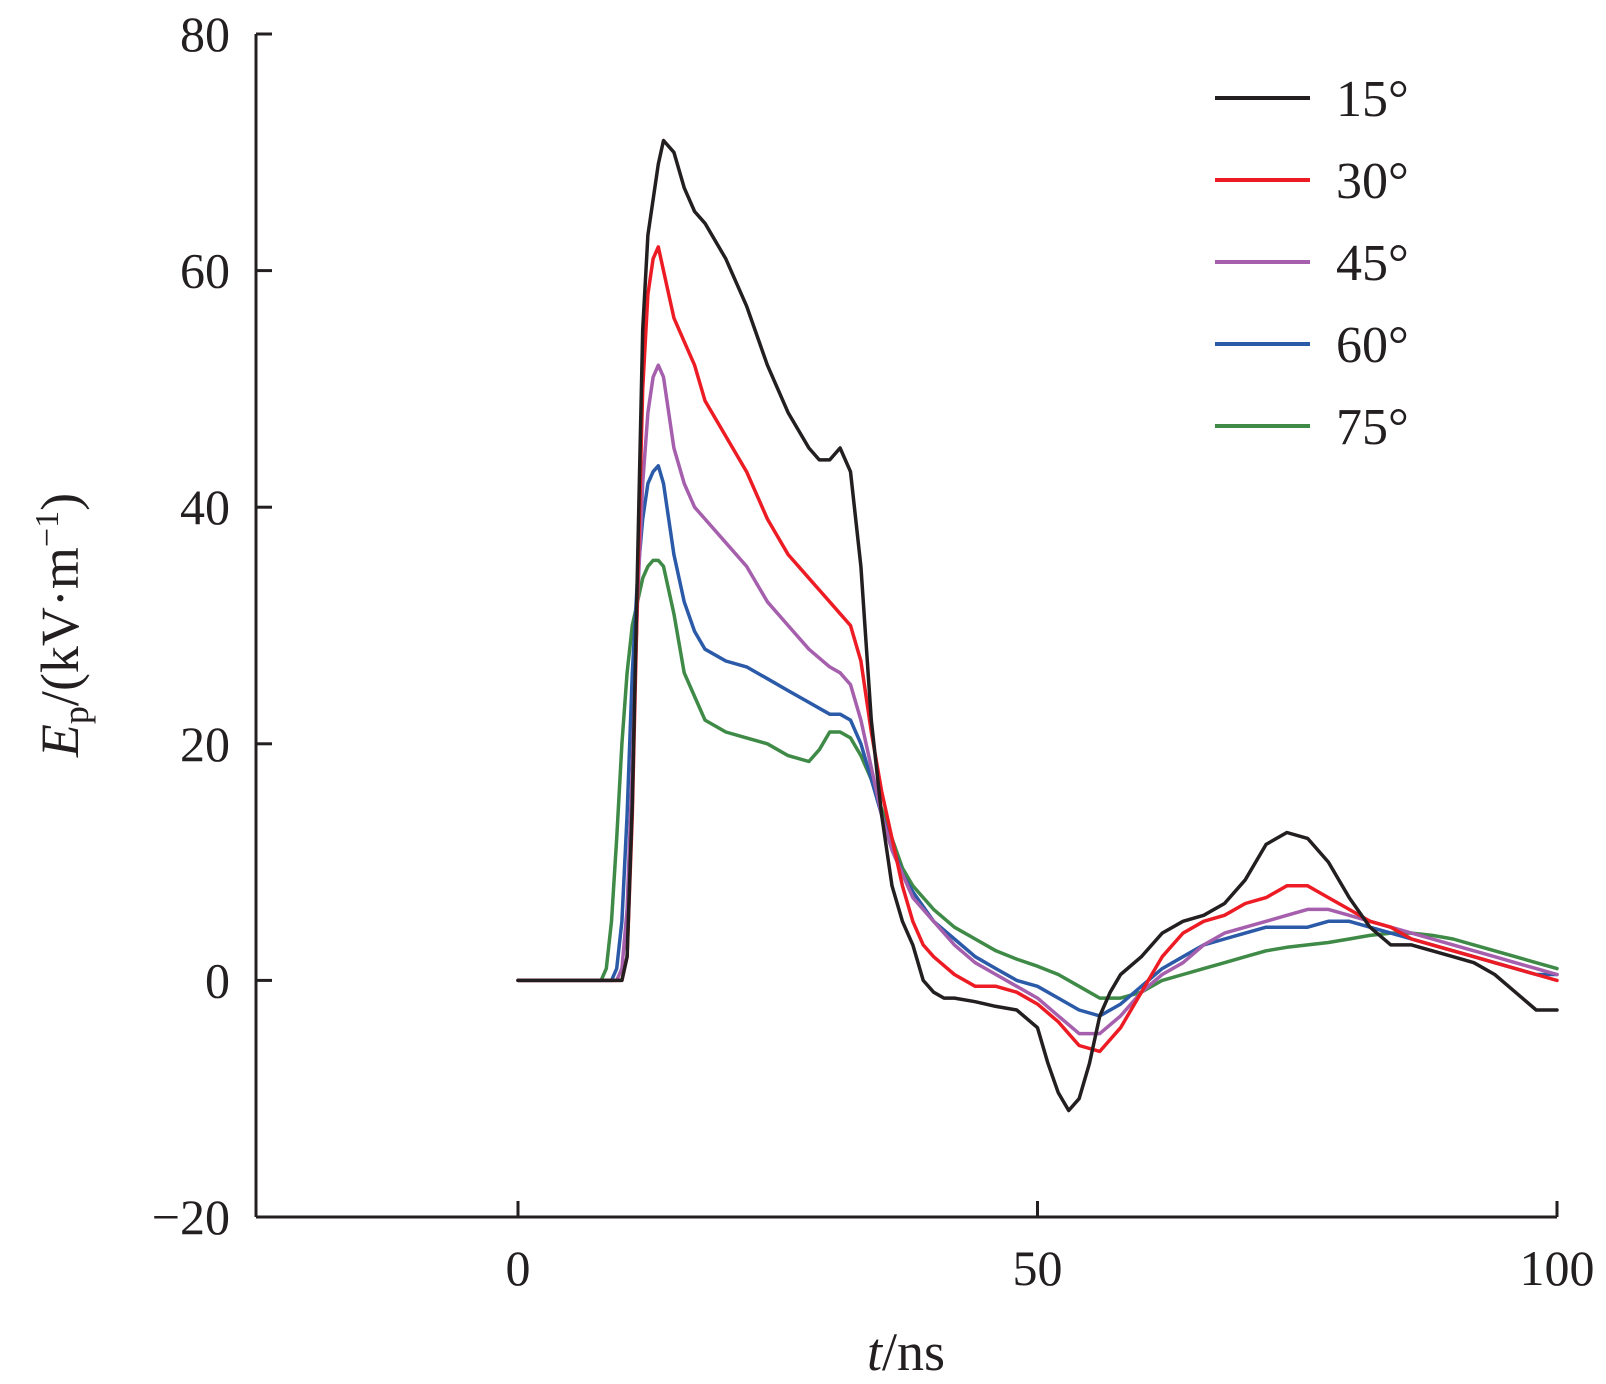 Image resolution: width=1606 pixels, height=1384 pixels. Describe the element at coordinates (1372, 263) in the screenshot. I see `legend-label: 45°` at that location.